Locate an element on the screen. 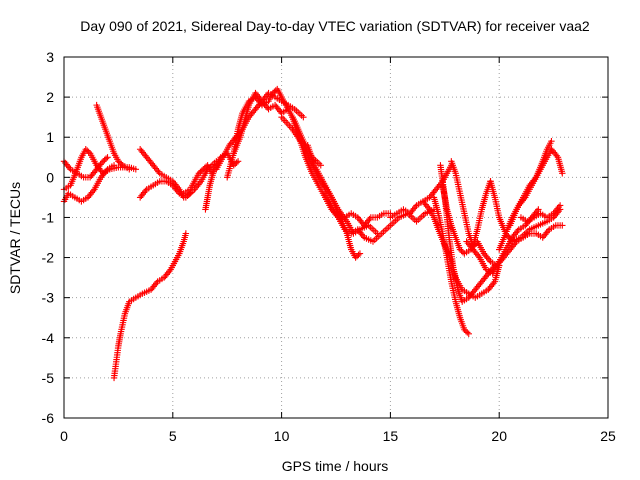  y-tick-label: -4 is located at coordinates (48, 338).